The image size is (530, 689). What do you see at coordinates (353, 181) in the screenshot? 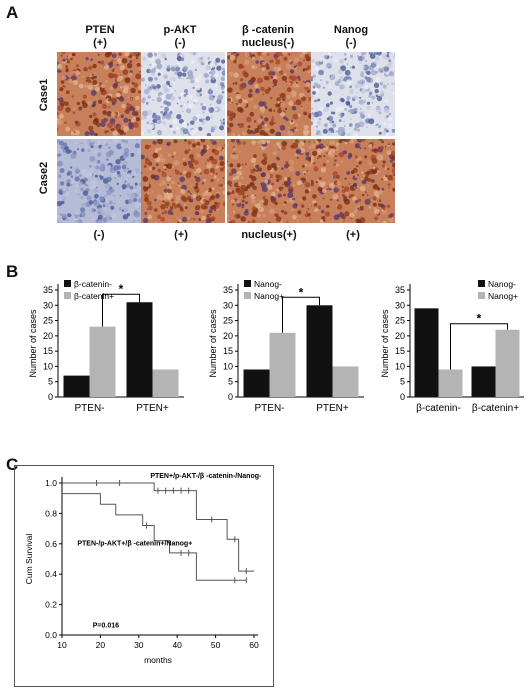
I see `ihc-image-case2-nanog` at bounding box center [353, 181].